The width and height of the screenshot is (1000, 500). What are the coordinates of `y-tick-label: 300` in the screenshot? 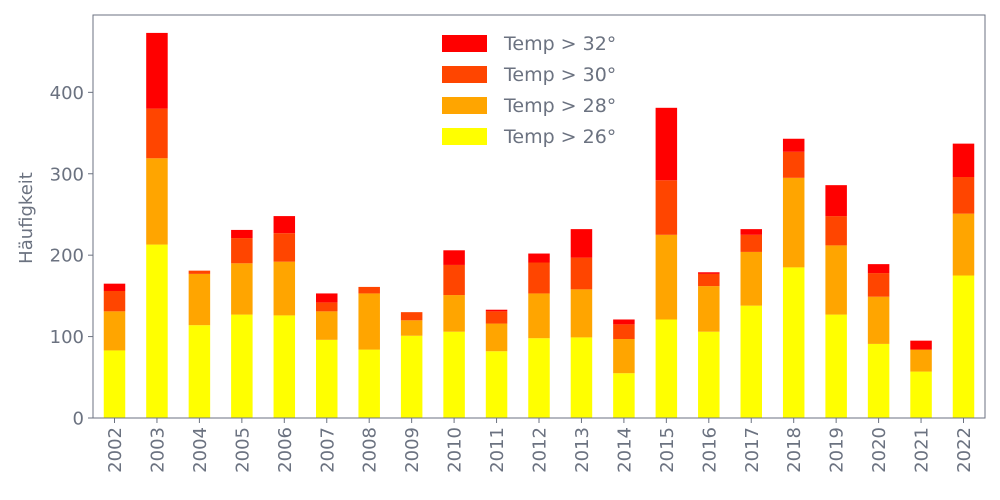 It's located at (67, 174).